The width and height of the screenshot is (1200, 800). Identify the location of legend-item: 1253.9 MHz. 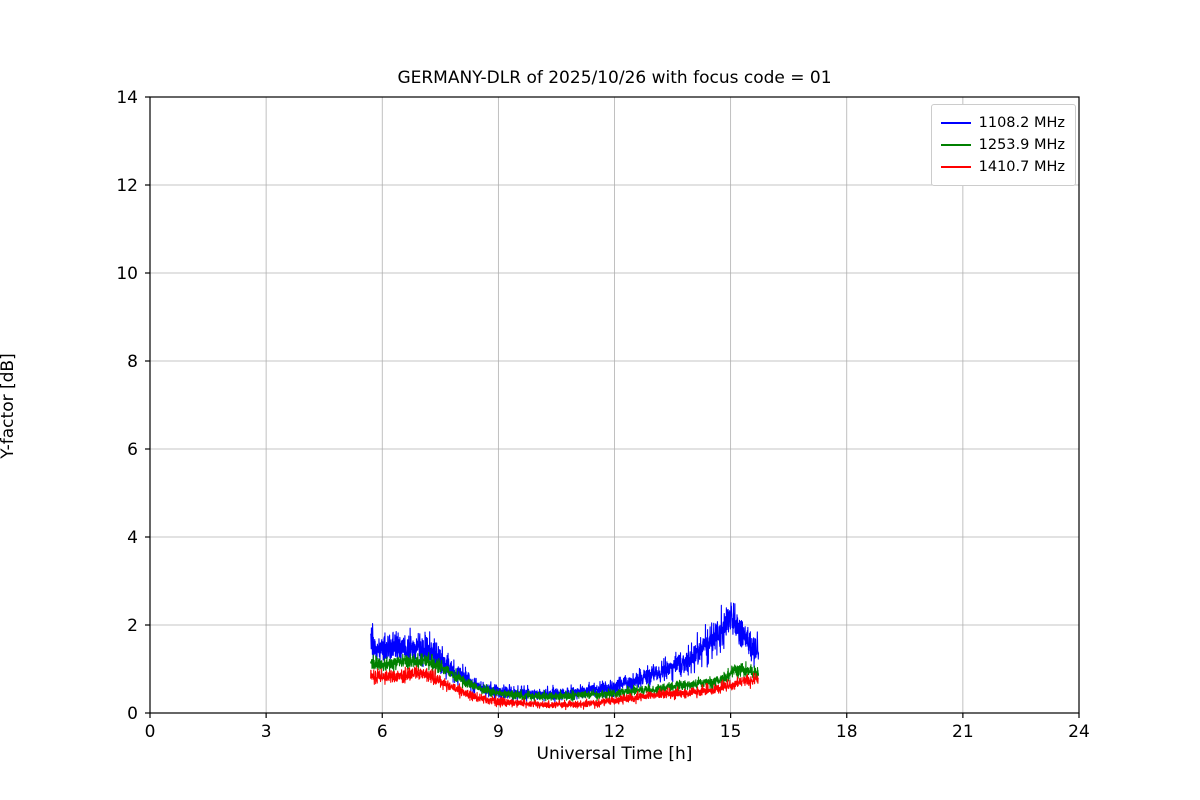
(1002, 145).